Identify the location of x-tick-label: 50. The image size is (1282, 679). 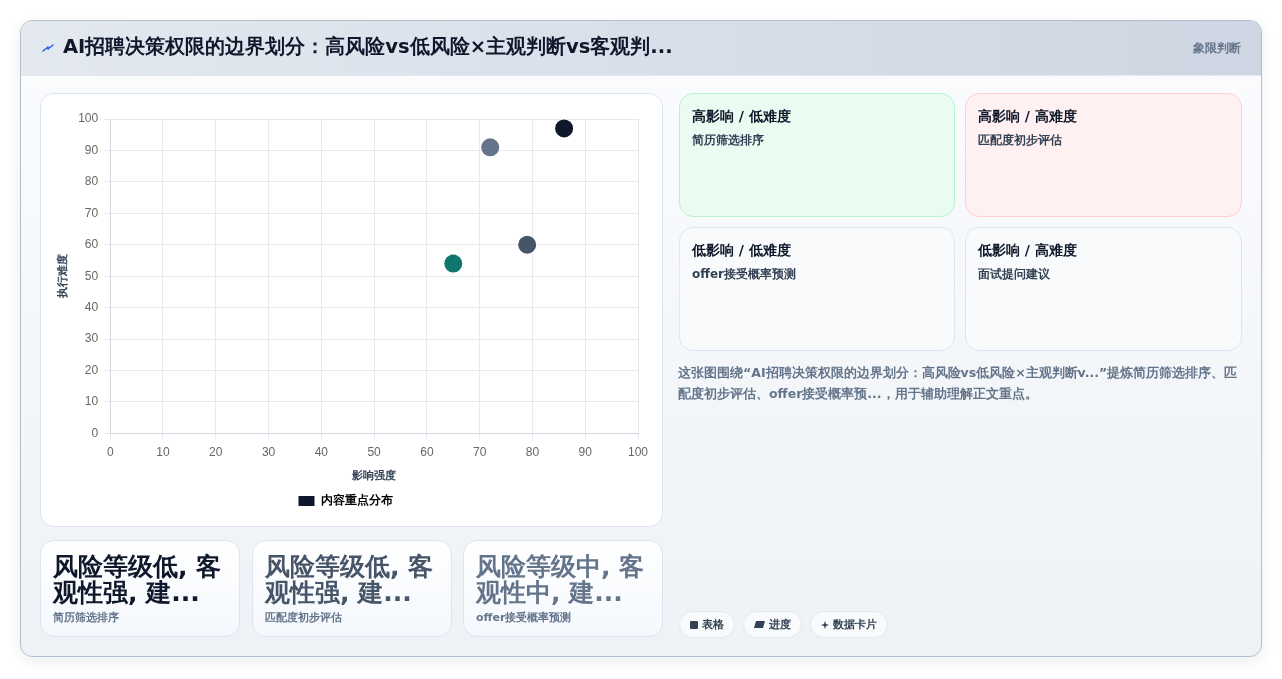
(374, 451).